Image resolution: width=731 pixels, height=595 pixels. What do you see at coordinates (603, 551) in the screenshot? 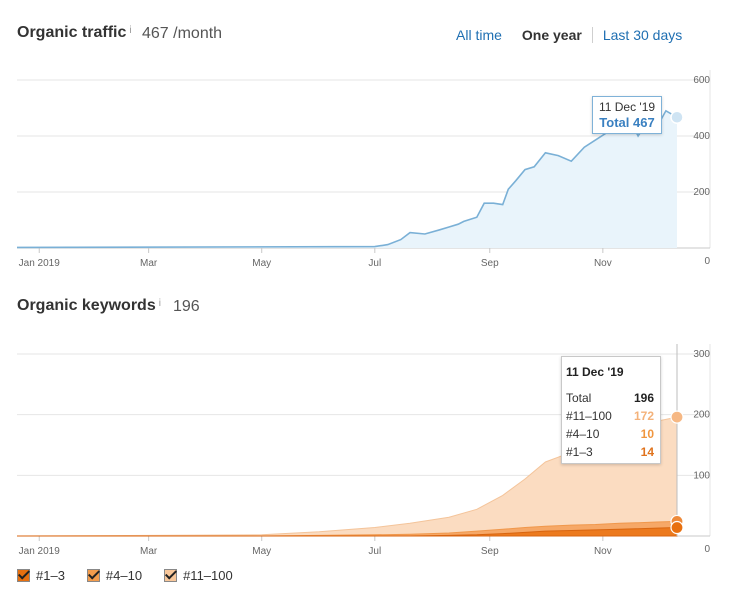
I see `keywords-x-tick-label: Nov` at bounding box center [603, 551].